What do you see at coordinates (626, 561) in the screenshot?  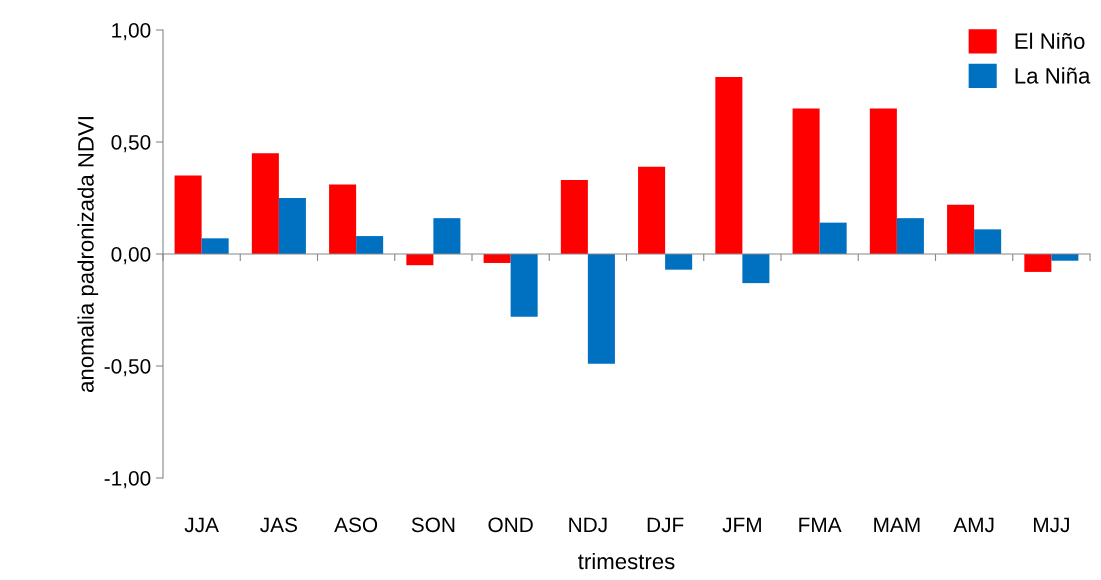 I see `x-axis-title: trimestres` at bounding box center [626, 561].